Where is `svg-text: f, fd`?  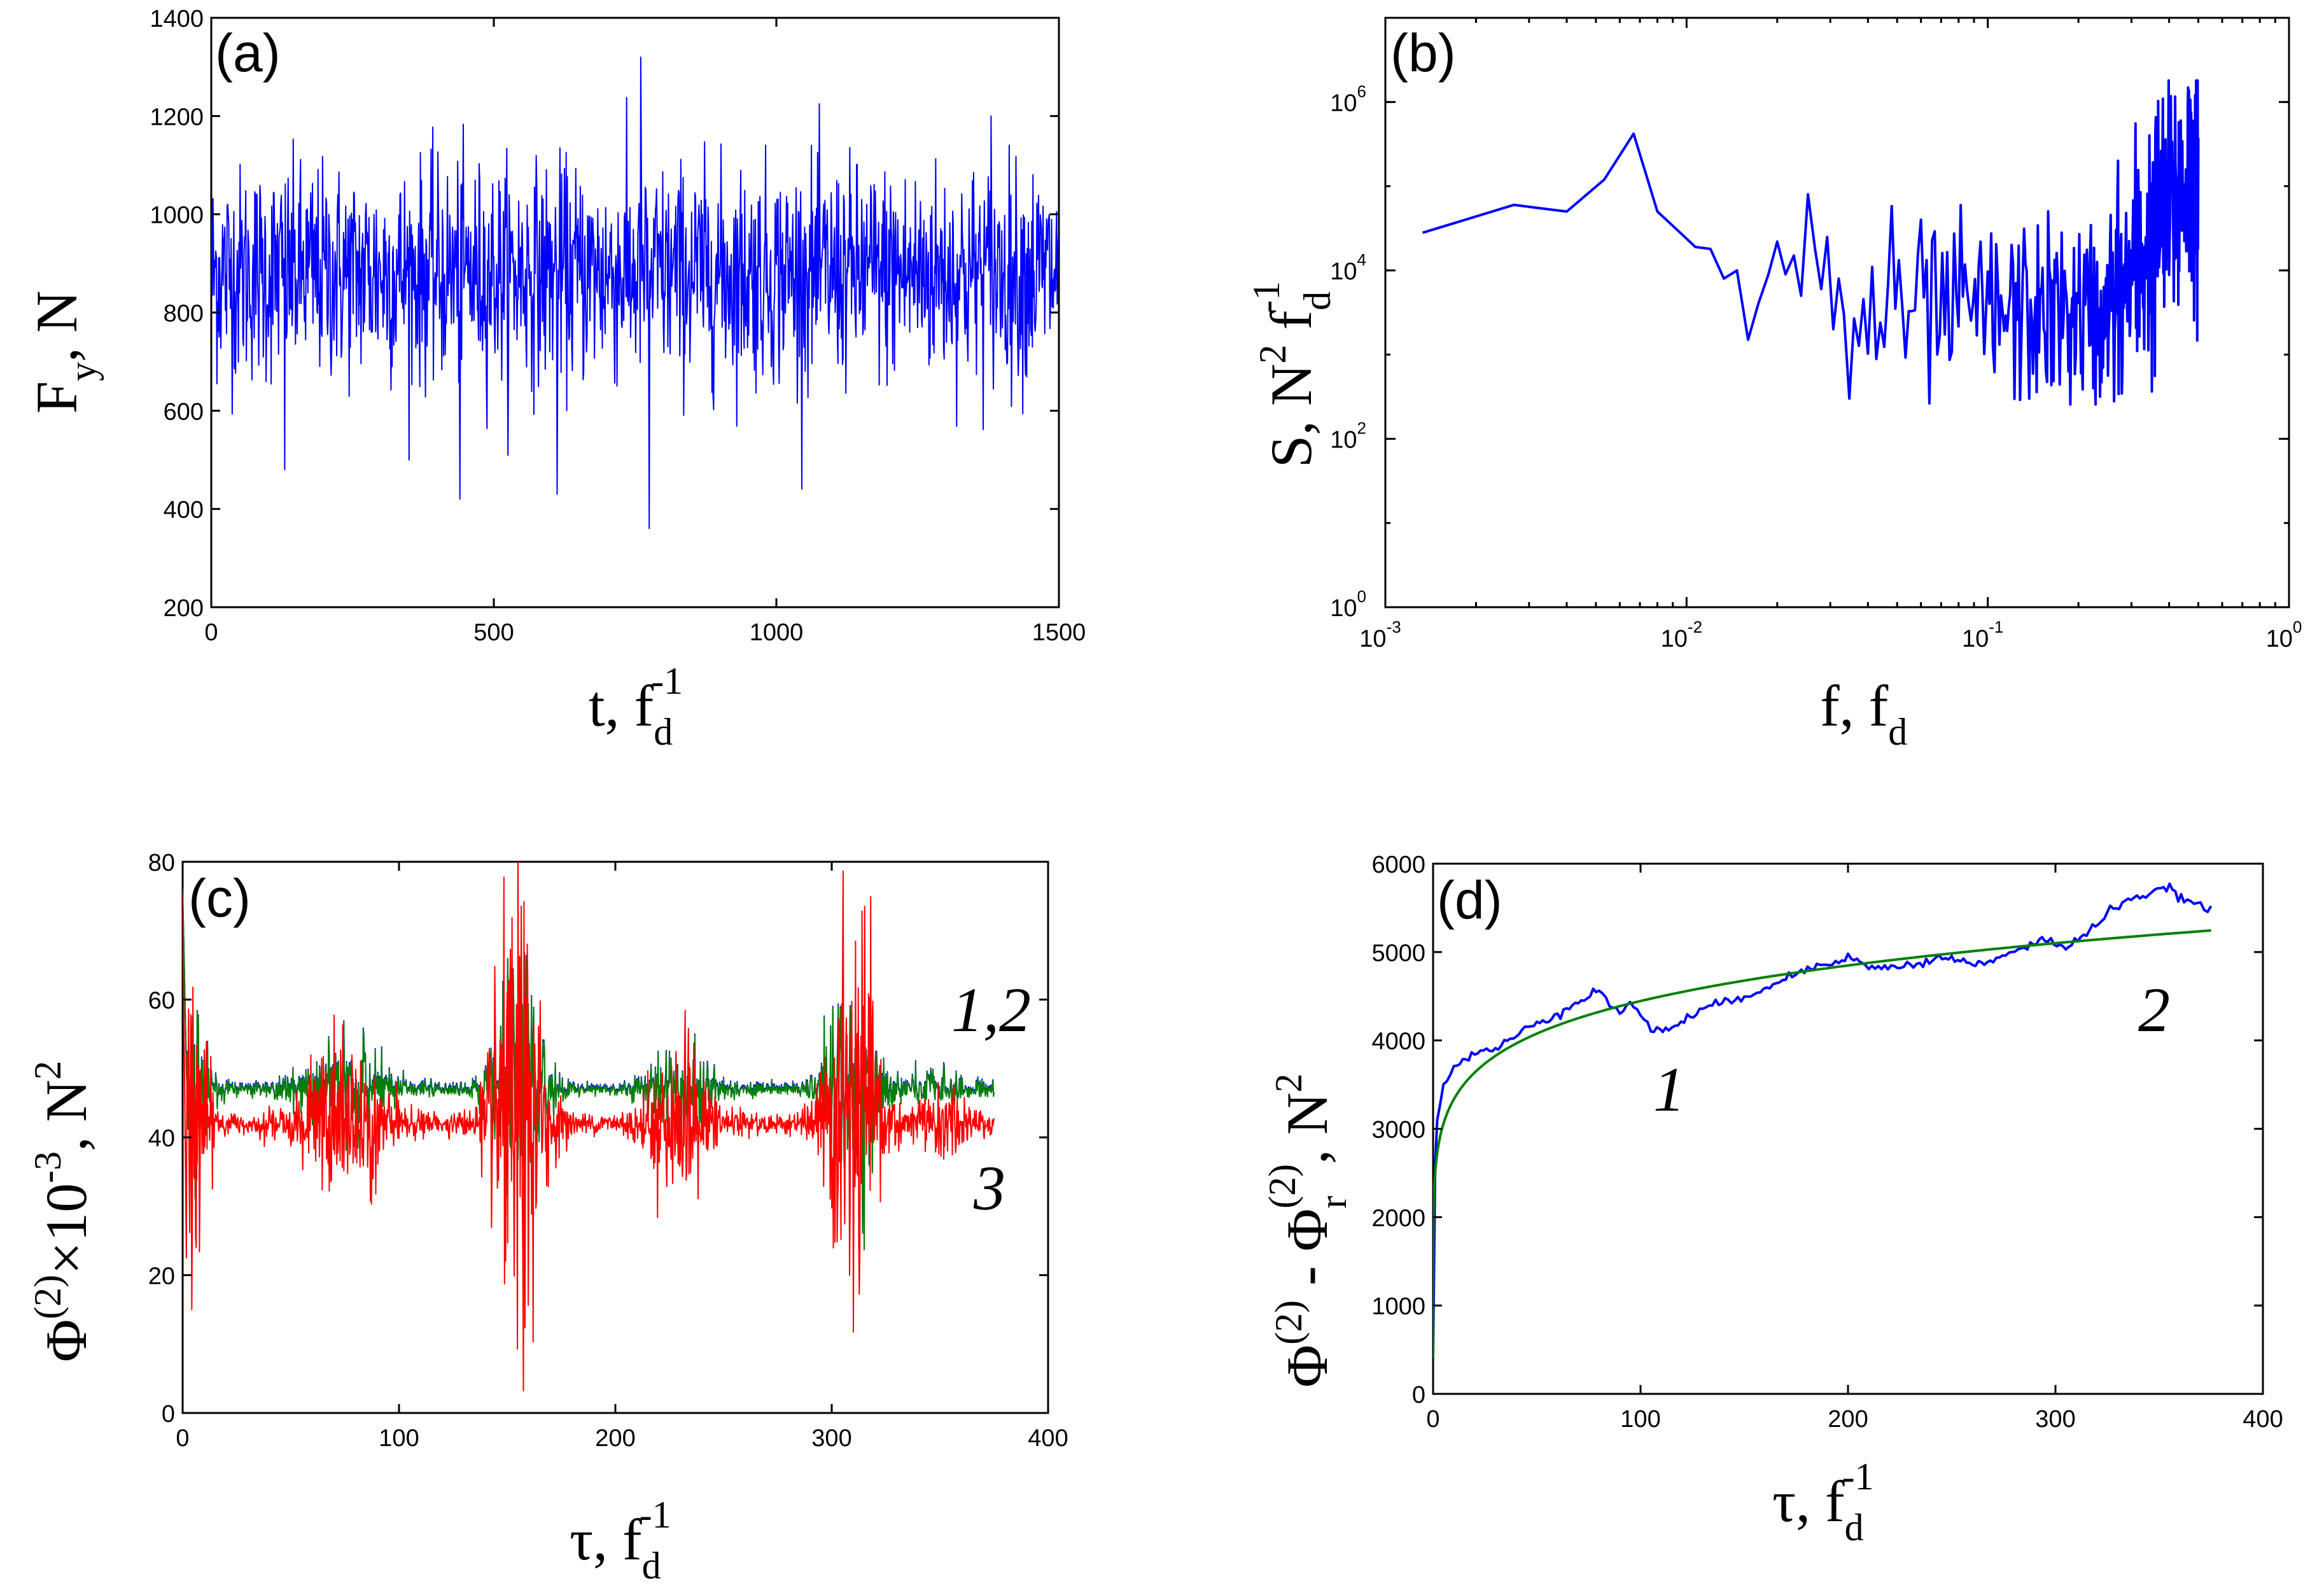 svg-text: f, fd is located at coordinates (1863, 713).